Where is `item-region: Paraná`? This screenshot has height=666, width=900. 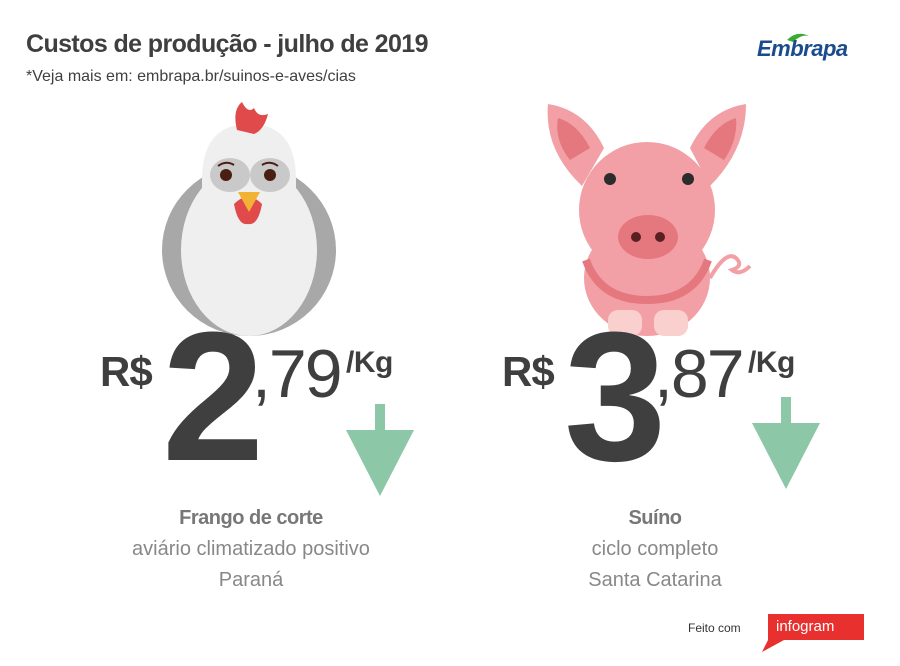 item-region: Paraná is located at coordinates (251, 580).